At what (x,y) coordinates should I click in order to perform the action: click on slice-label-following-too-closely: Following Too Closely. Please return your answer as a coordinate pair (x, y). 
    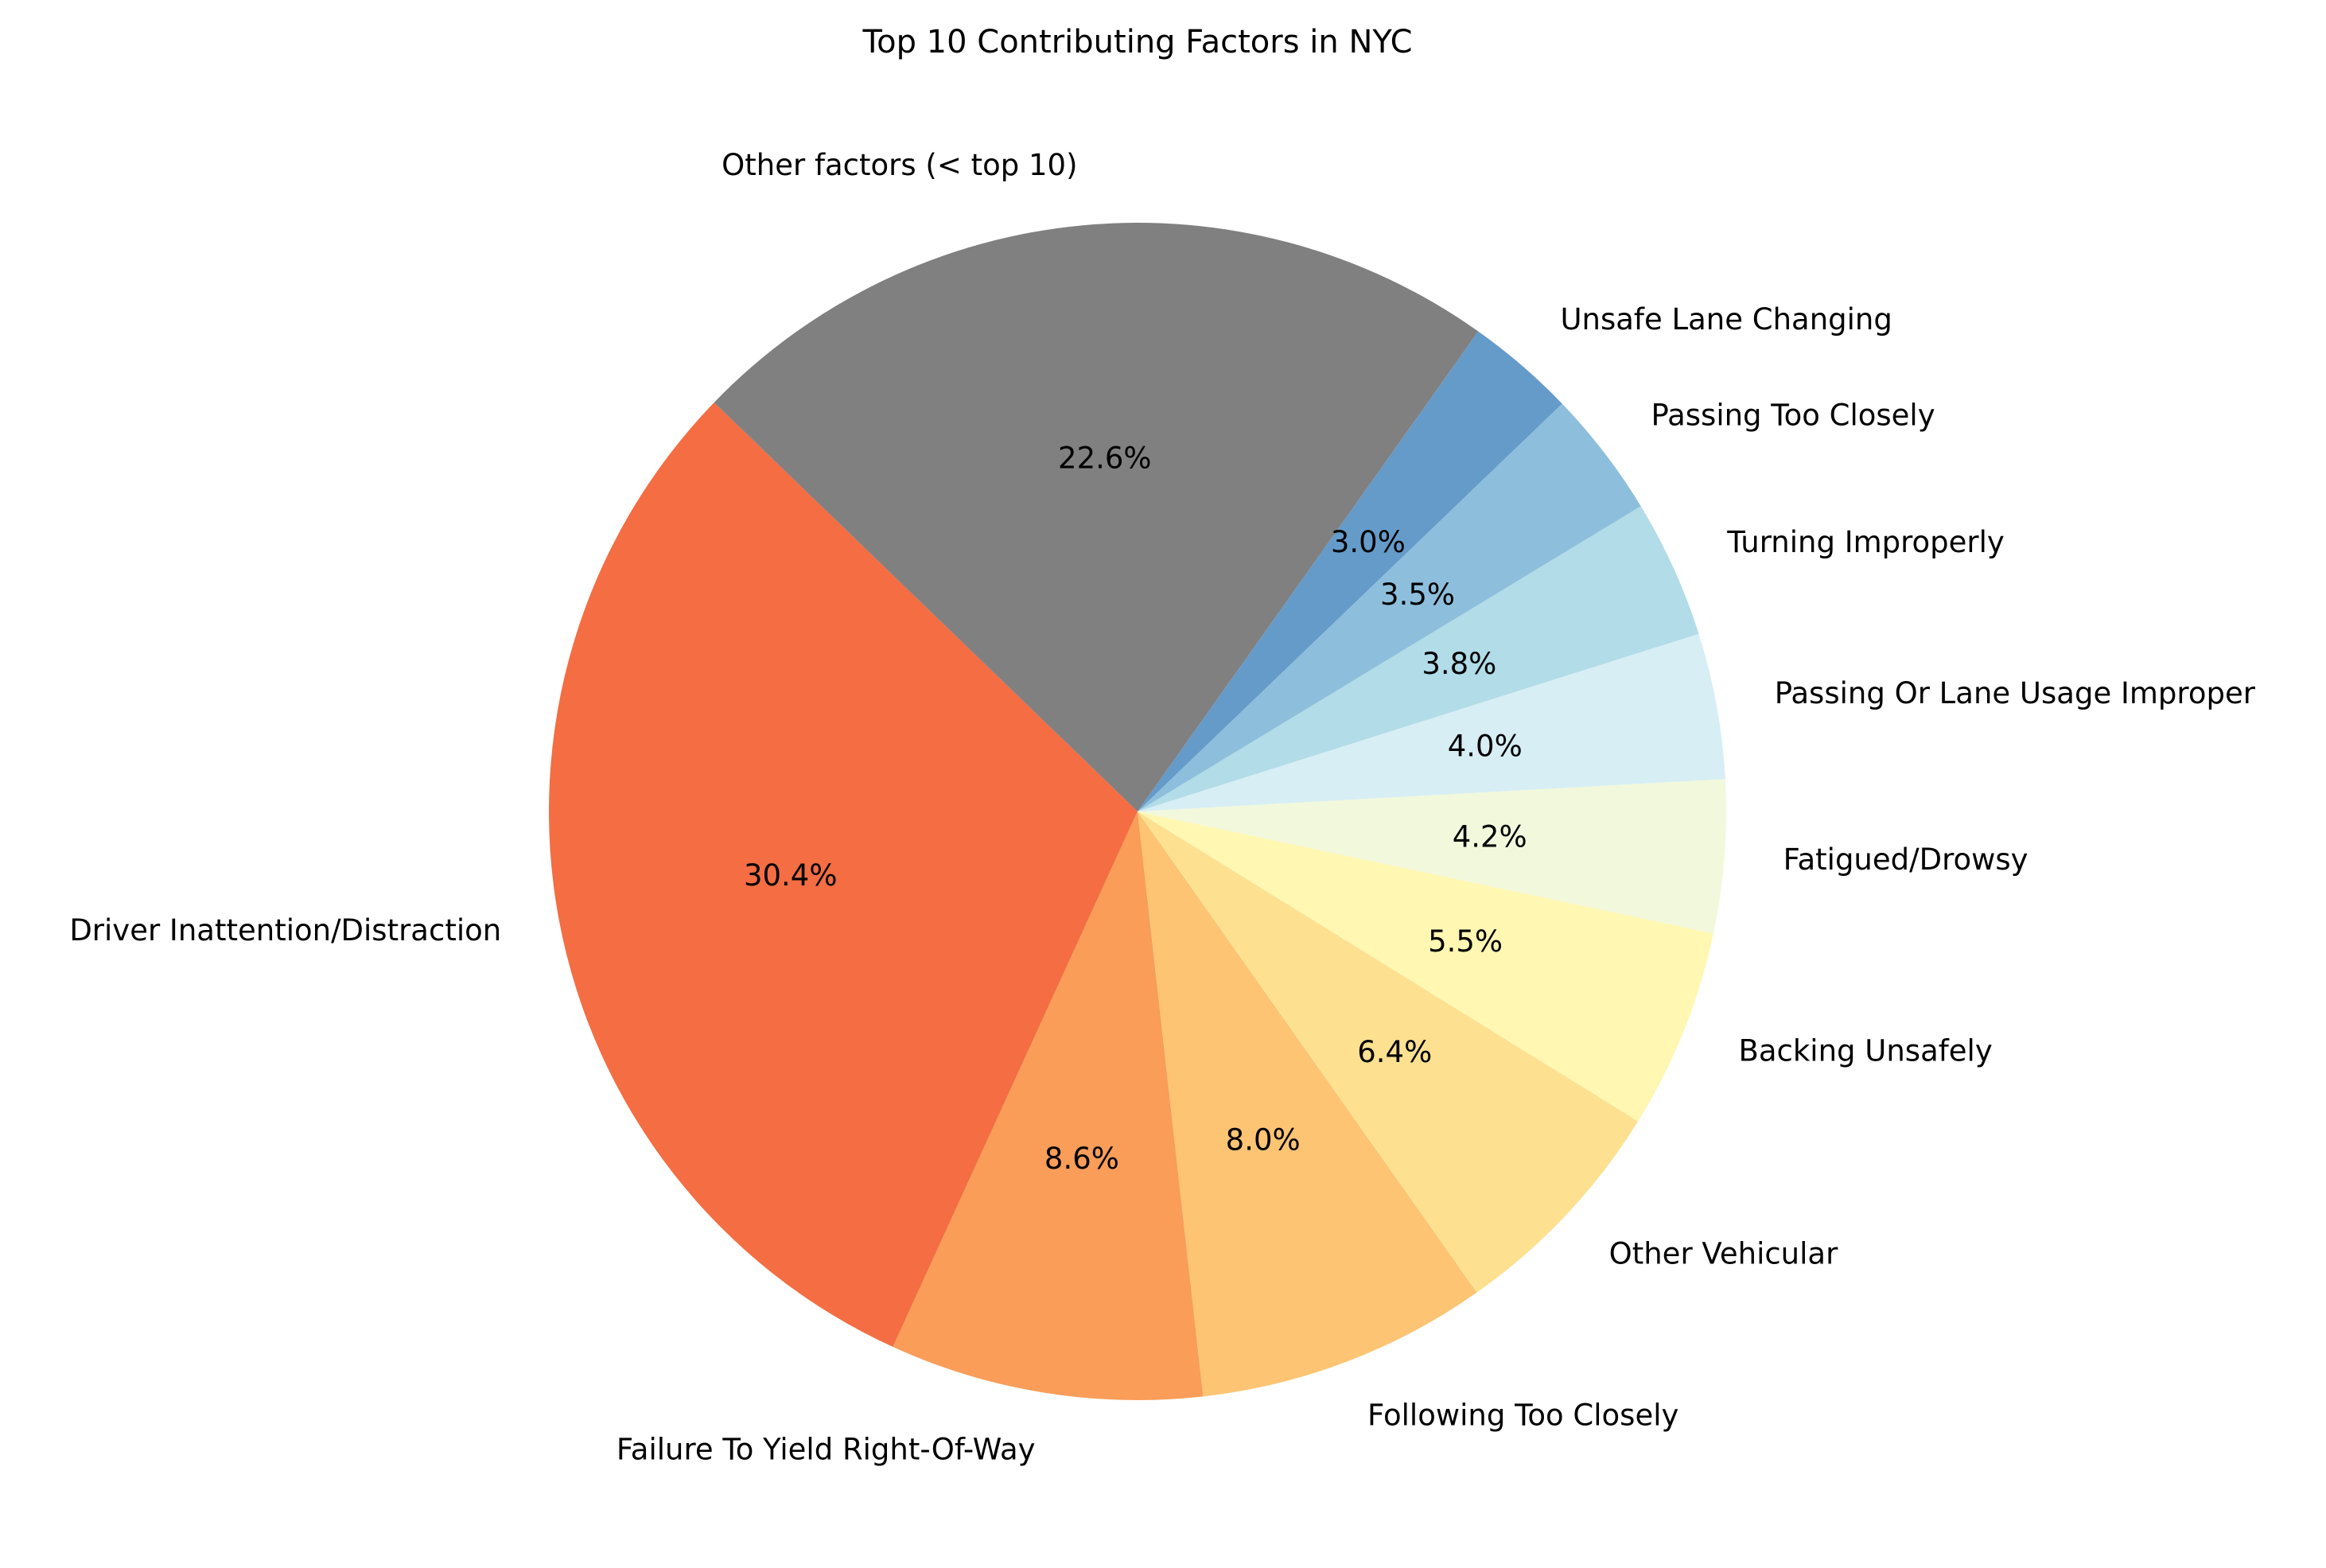
    Looking at the image, I should click on (1522, 1415).